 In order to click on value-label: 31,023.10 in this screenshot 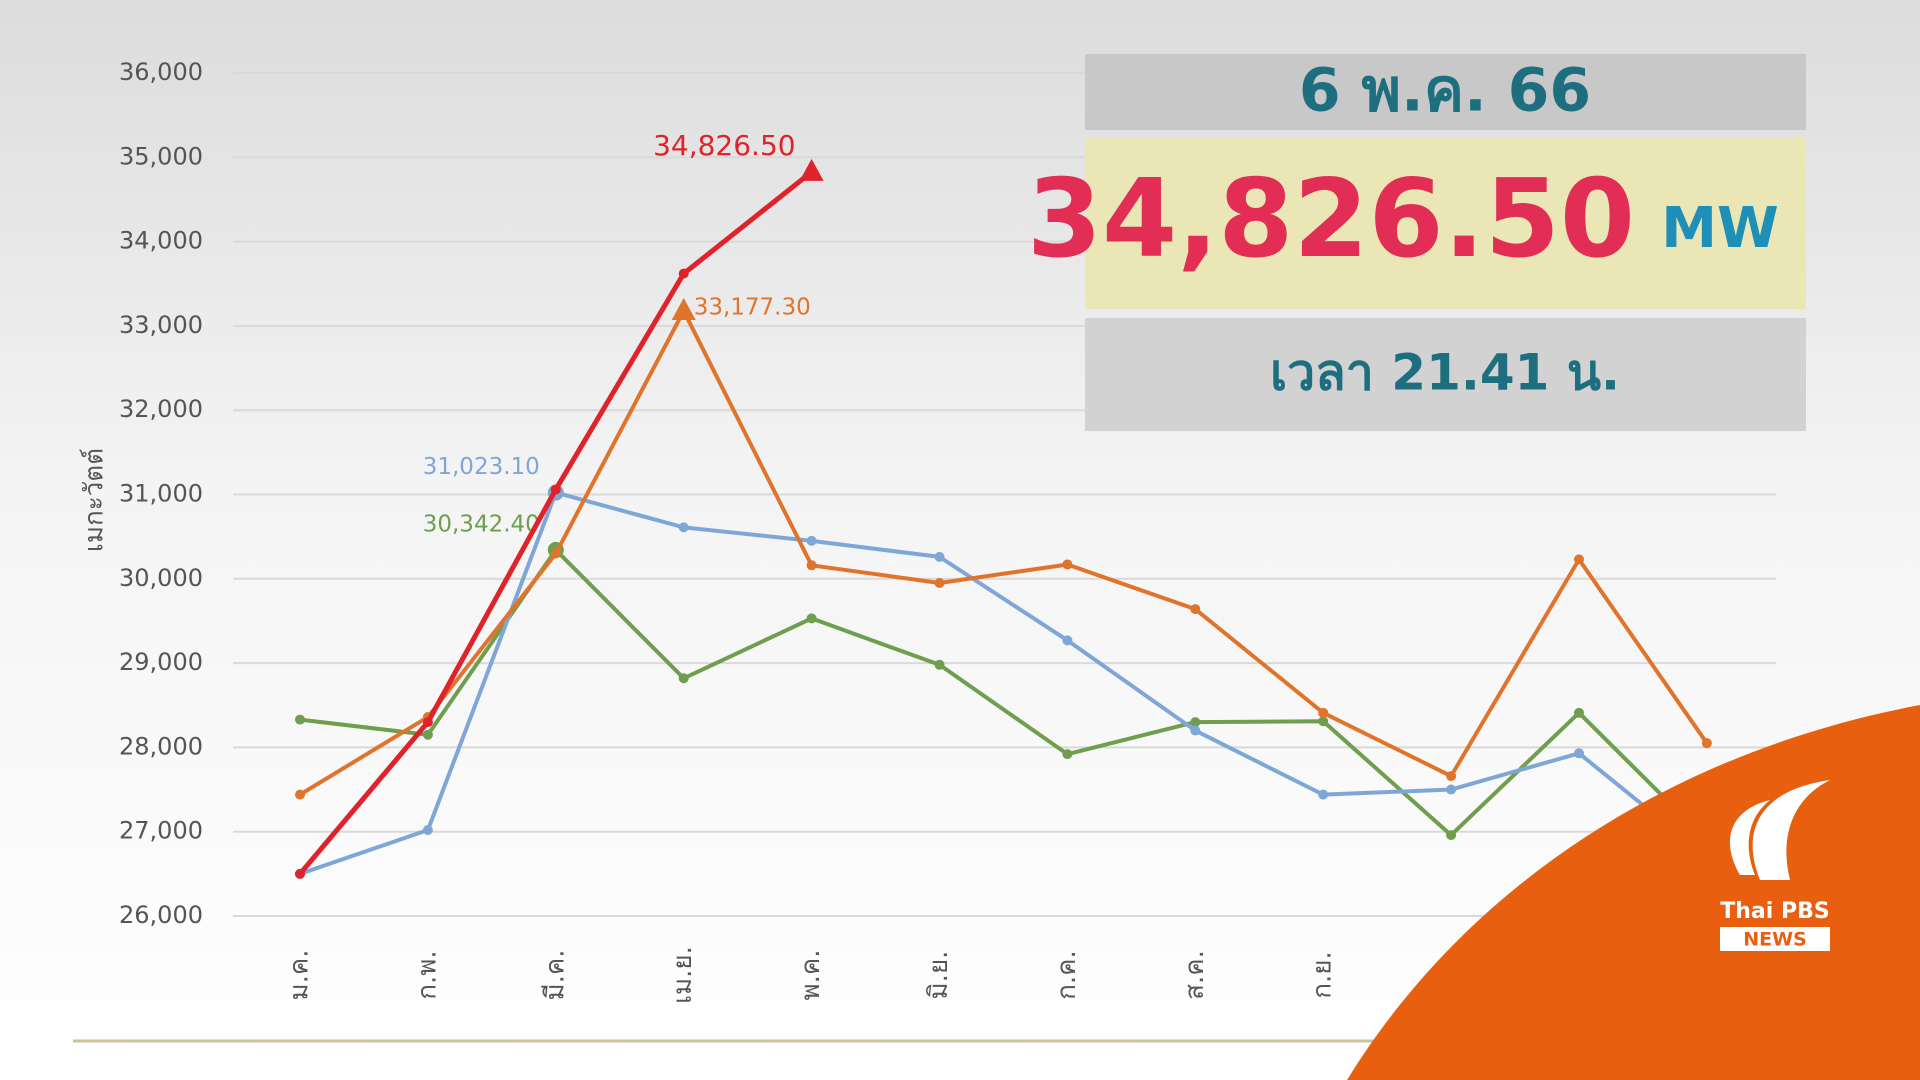, I will do `click(481, 467)`.